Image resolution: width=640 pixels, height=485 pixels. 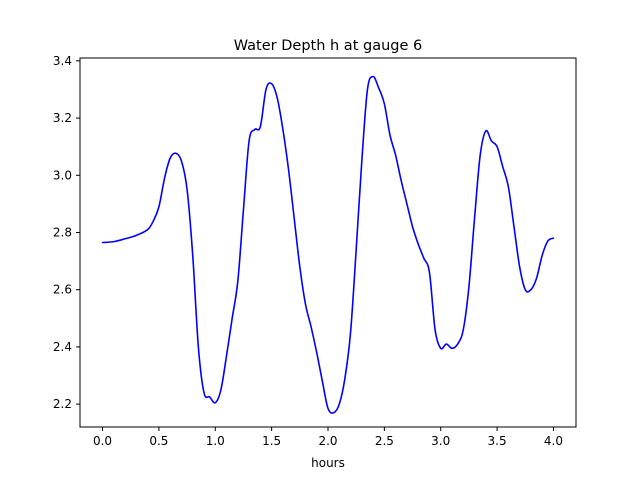 What do you see at coordinates (62, 232) in the screenshot?
I see `y-tick-label: 2.8` at bounding box center [62, 232].